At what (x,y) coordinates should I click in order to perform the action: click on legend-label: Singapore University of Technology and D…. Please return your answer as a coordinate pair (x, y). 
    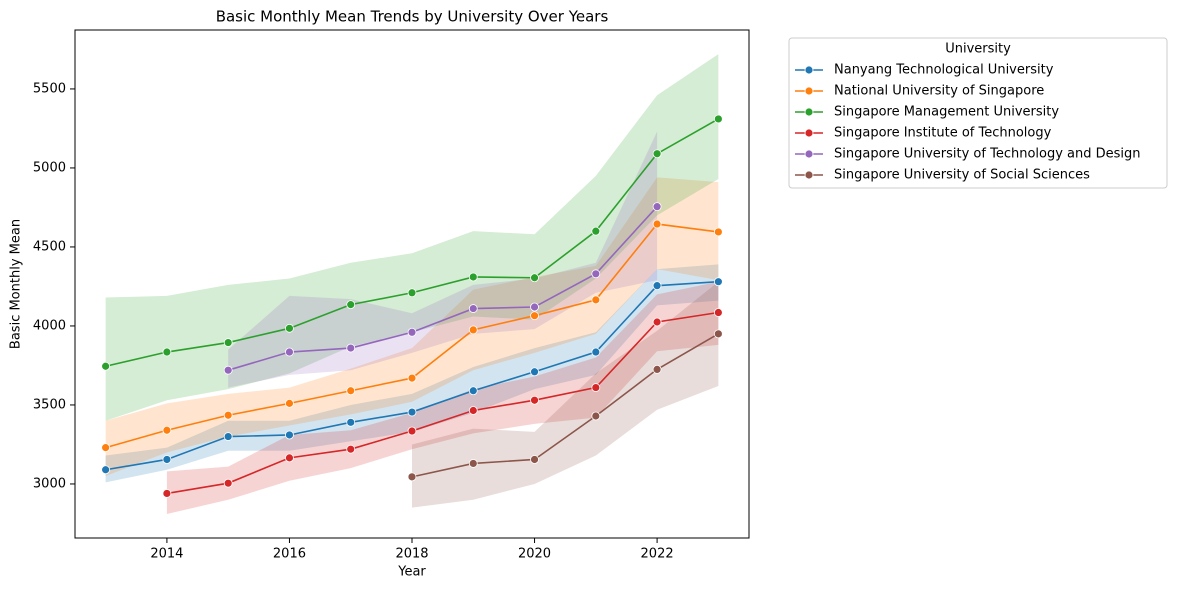
    Looking at the image, I should click on (987, 154).